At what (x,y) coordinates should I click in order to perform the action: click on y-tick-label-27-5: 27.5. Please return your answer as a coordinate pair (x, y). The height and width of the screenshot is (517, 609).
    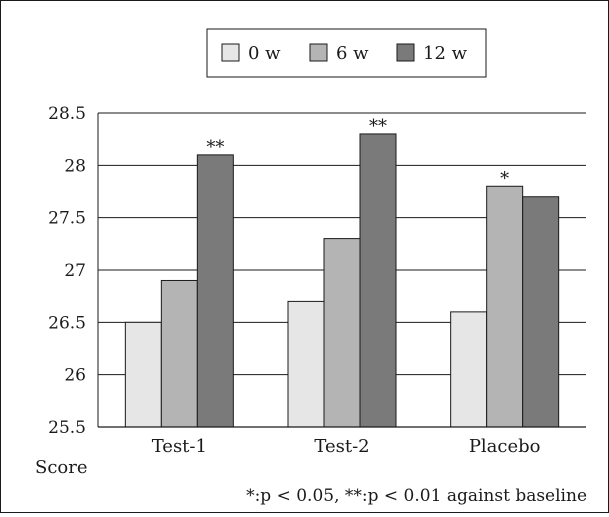
    Looking at the image, I should click on (67, 219).